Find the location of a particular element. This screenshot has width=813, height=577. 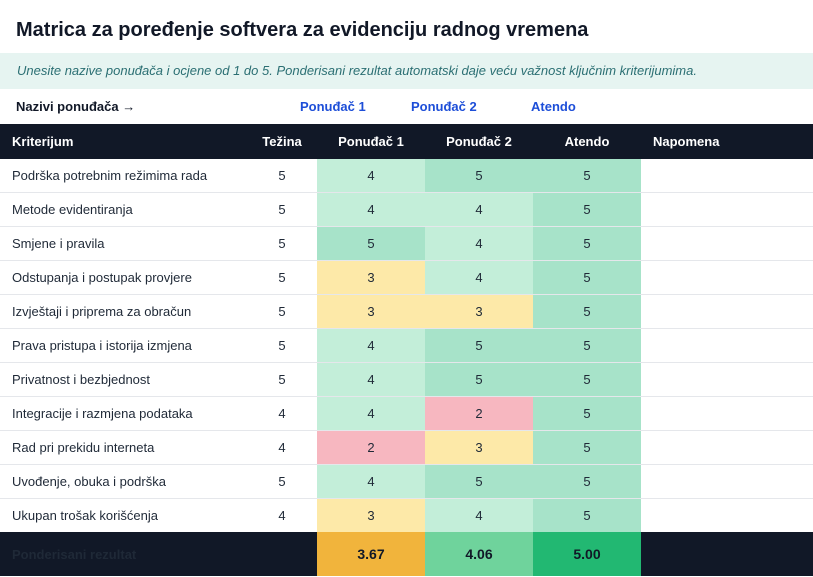

header-vendor-3: Atendo is located at coordinates (587, 141).